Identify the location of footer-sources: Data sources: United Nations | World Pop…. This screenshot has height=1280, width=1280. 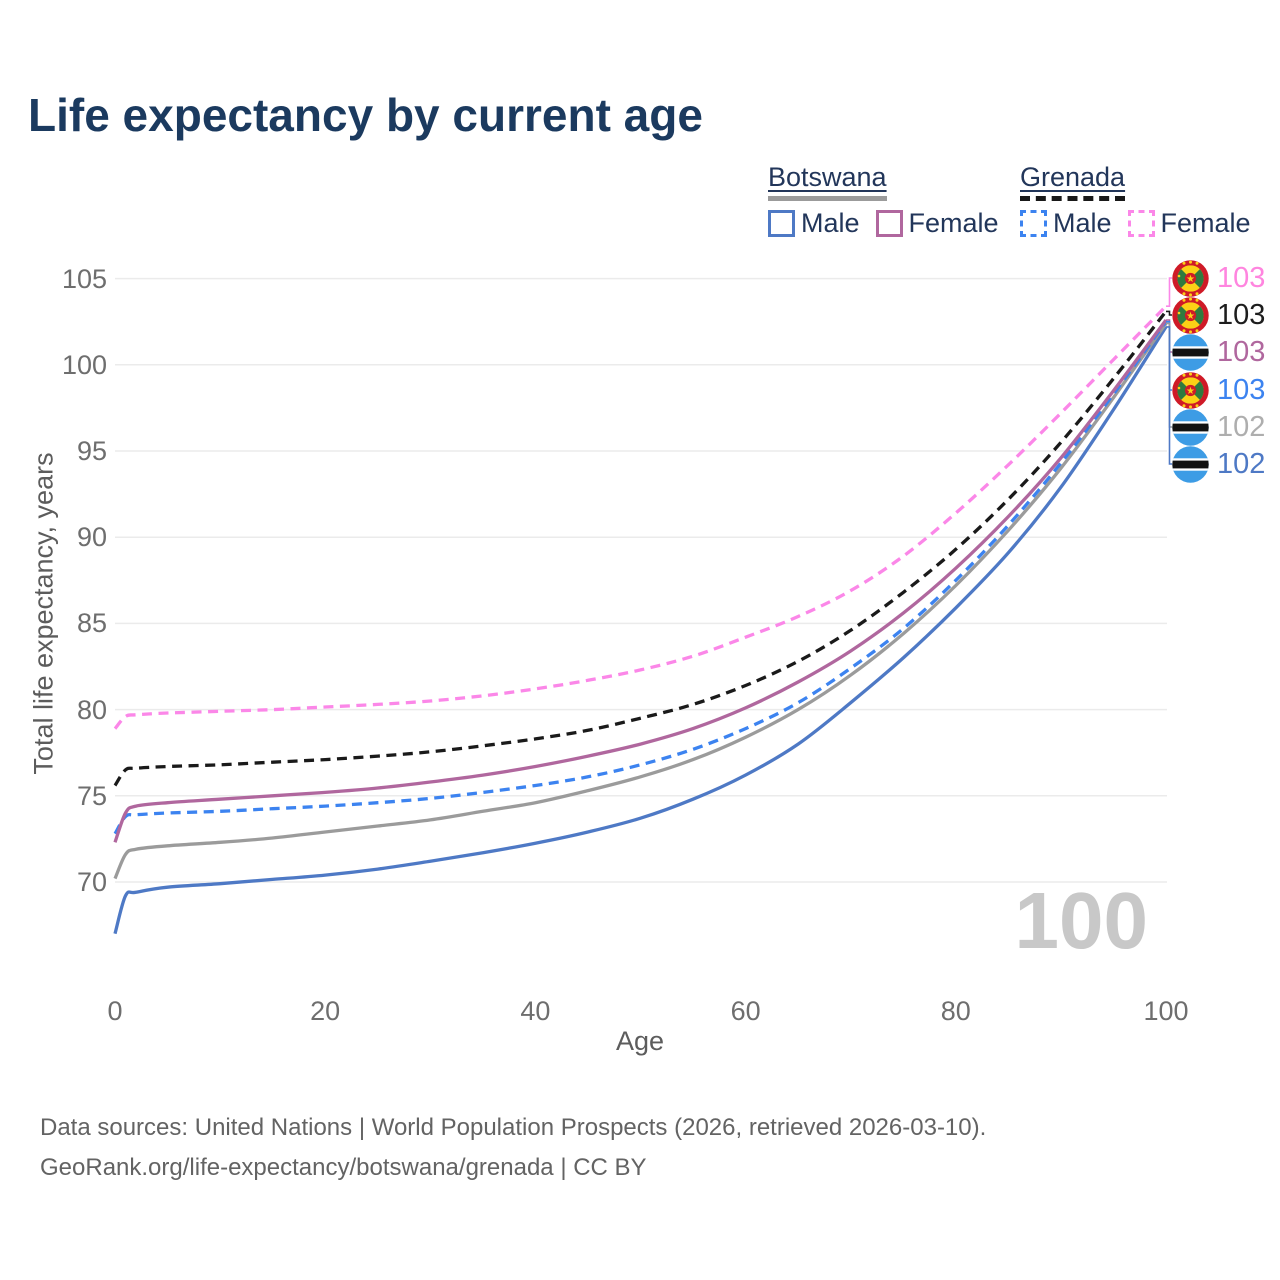
(513, 1127).